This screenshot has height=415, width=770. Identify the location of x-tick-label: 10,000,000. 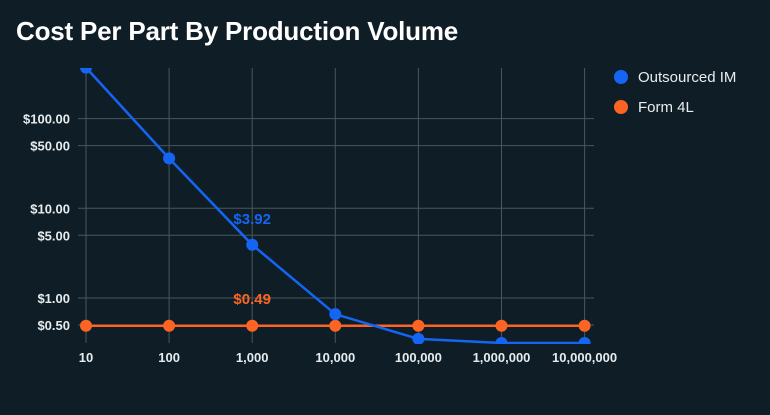
(584, 357).